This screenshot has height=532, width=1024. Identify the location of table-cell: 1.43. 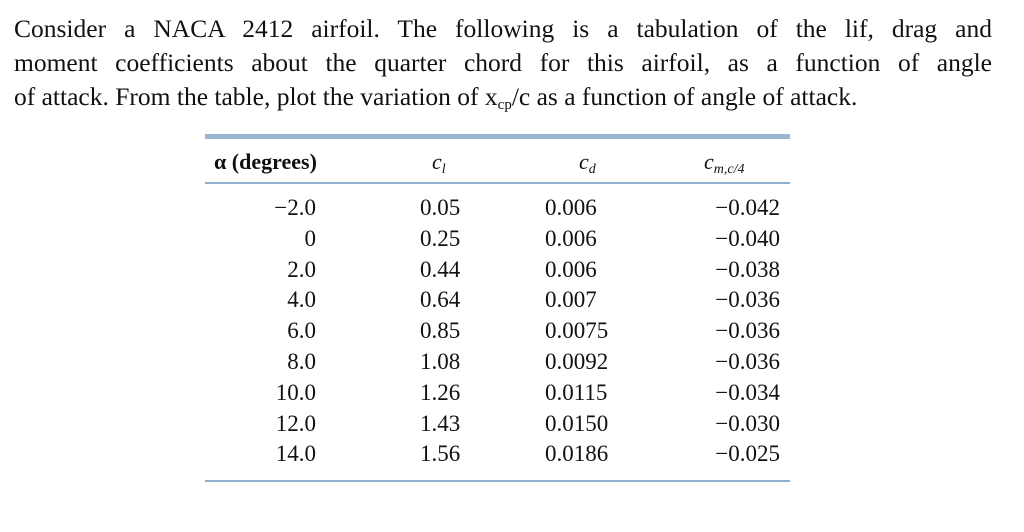
(440, 423).